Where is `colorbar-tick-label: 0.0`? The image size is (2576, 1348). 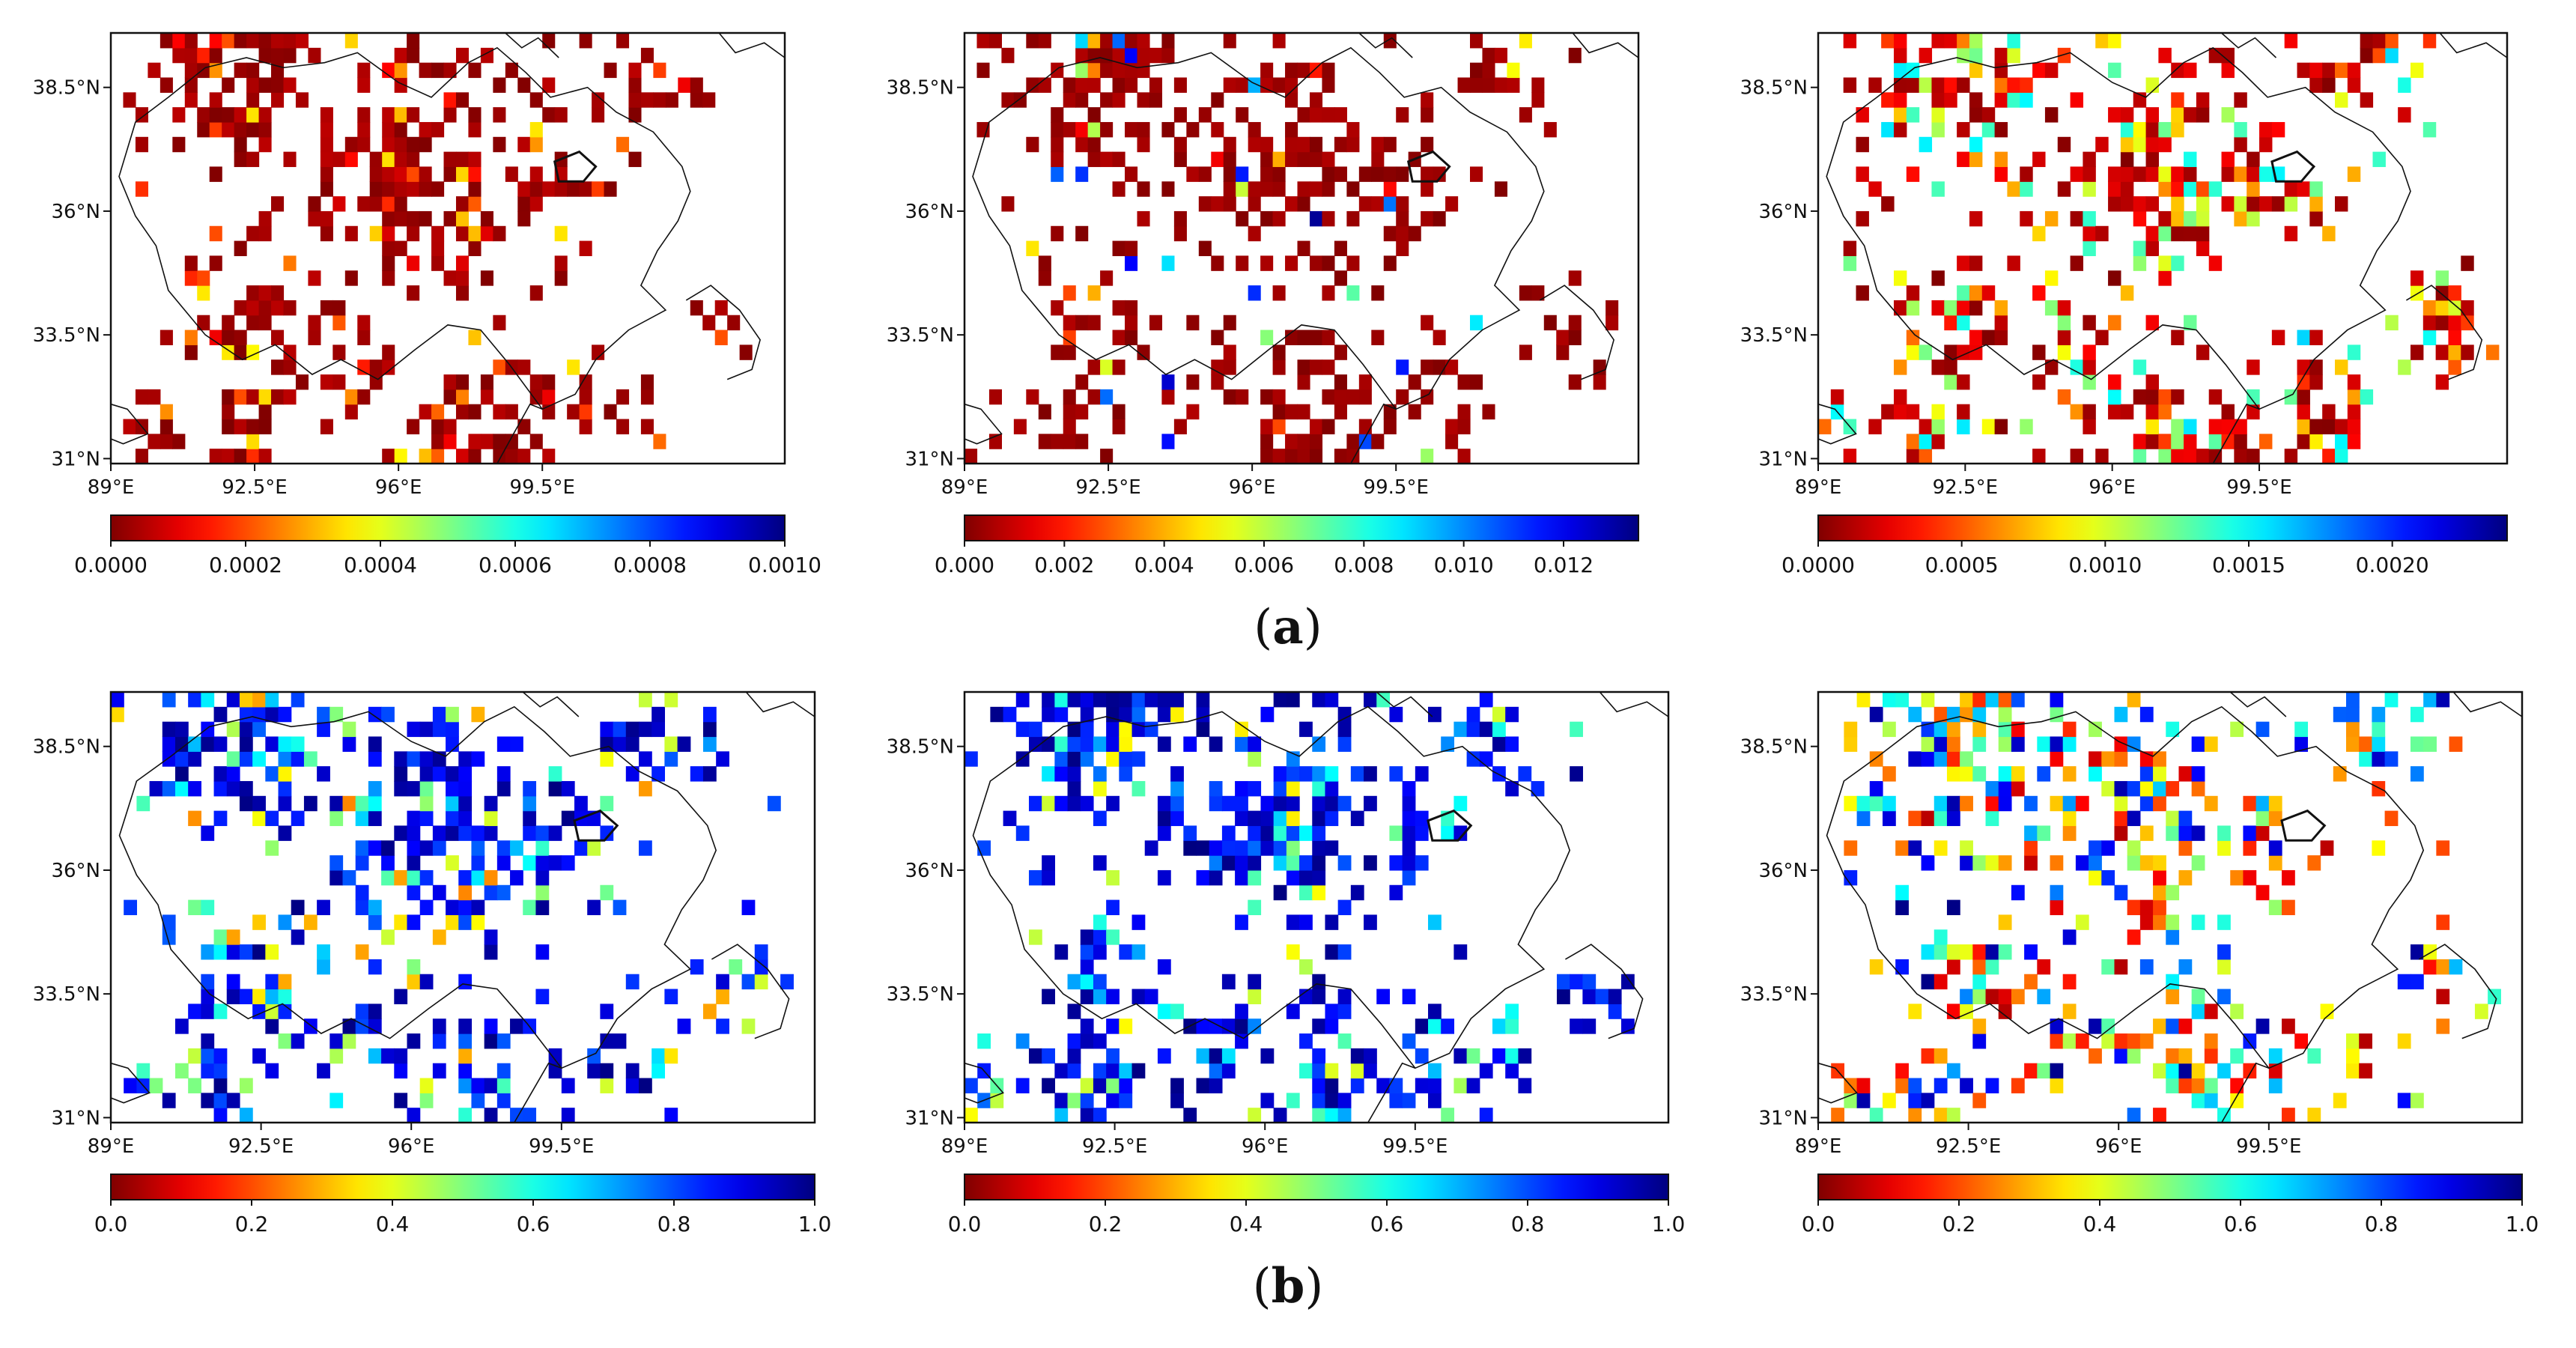 colorbar-tick-label: 0.0 is located at coordinates (111, 1224).